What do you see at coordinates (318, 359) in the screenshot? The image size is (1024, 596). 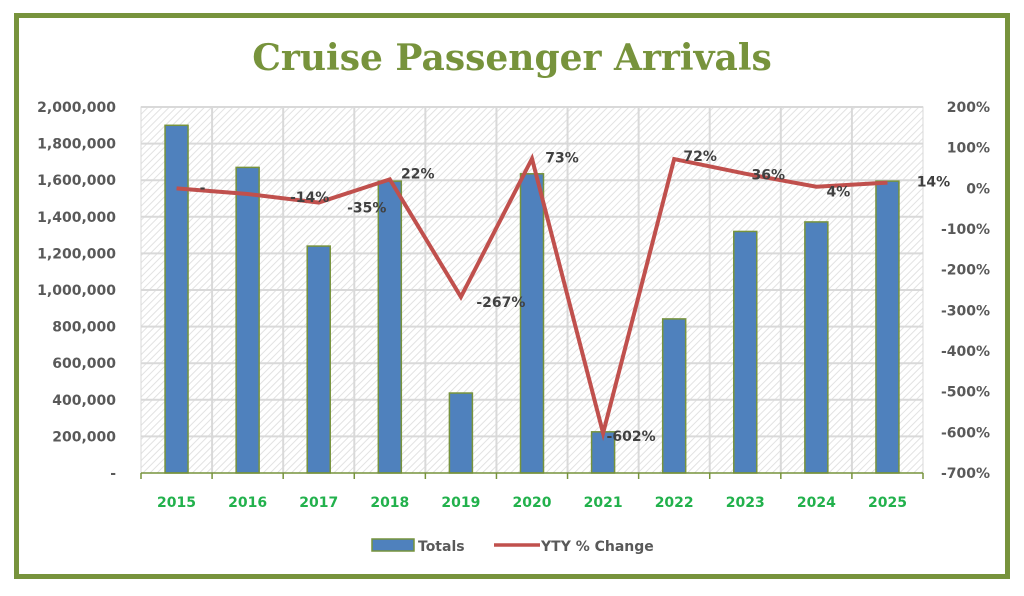 I see `bar-2017` at bounding box center [318, 359].